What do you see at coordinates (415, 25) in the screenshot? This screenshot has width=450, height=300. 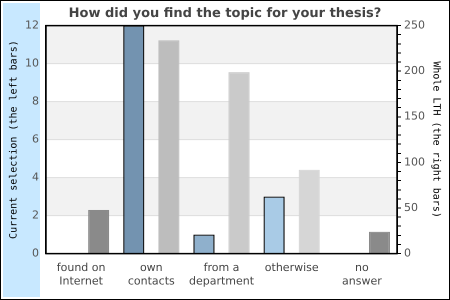 I see `y2-tick-label: 250` at bounding box center [415, 25].